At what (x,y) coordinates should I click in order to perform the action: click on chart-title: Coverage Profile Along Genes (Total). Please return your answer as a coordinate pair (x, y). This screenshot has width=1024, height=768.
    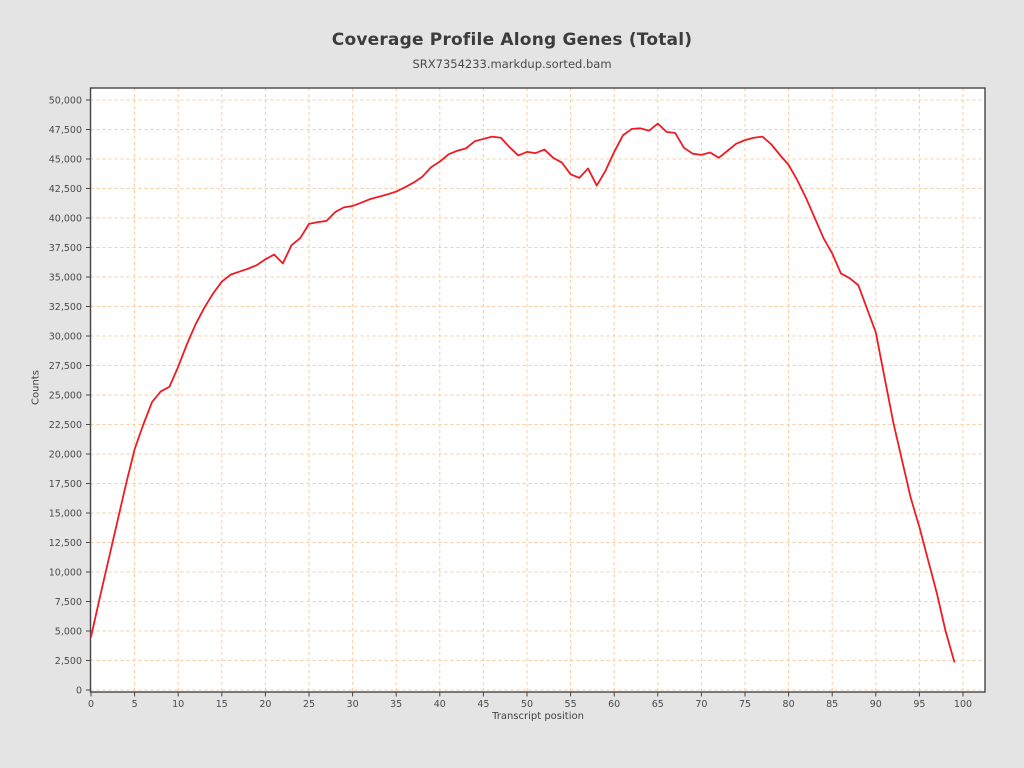
    Looking at the image, I should click on (512, 40).